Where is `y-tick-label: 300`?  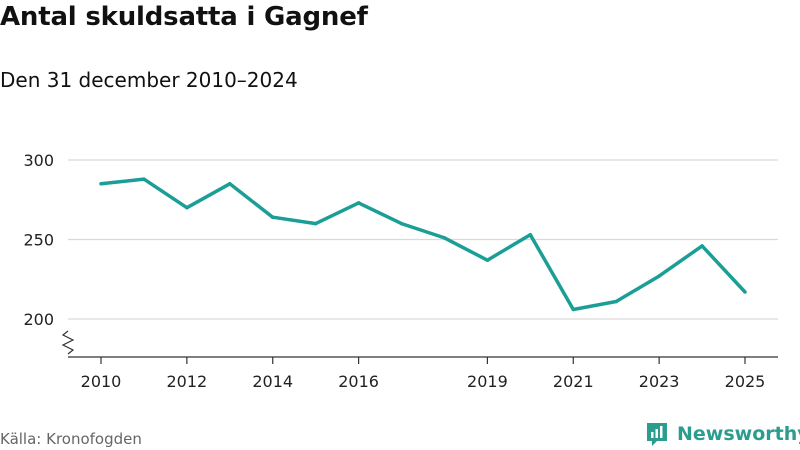
y-tick-label: 300 is located at coordinates (38, 160).